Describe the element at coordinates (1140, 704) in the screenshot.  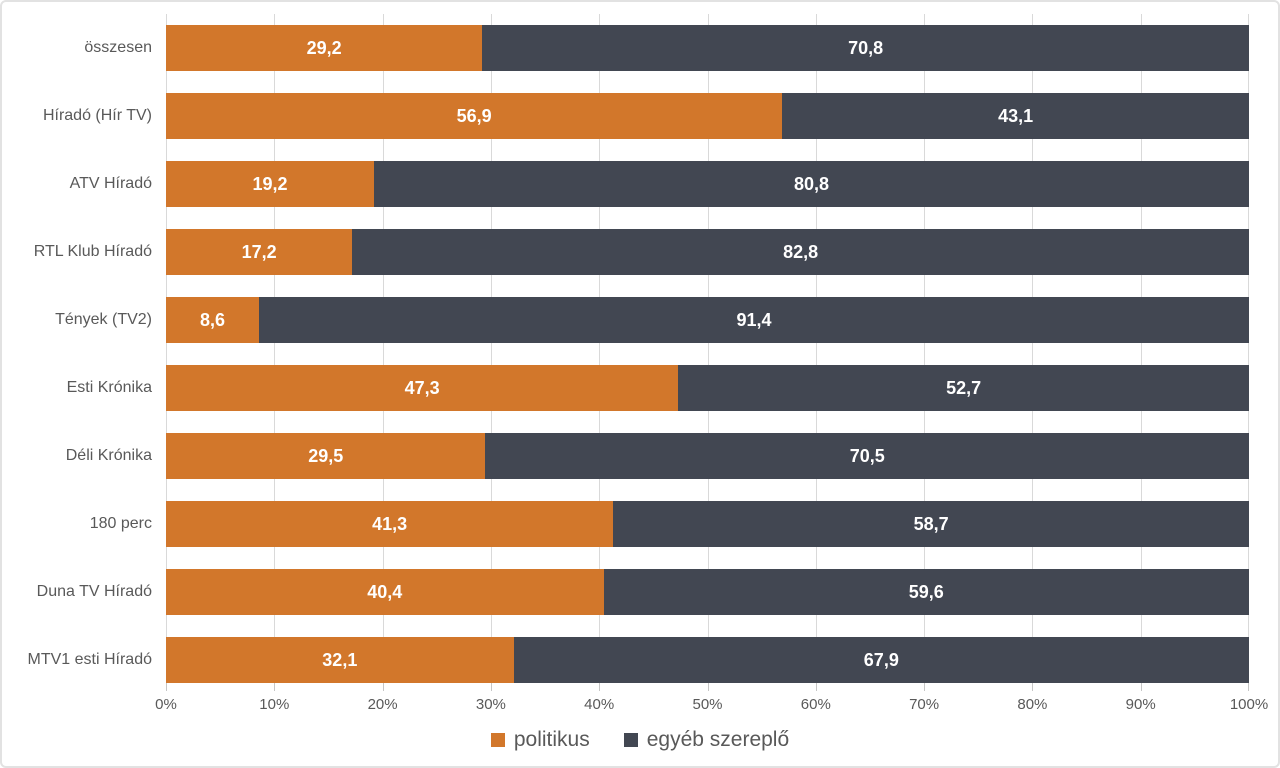
I see `x-tick-label: 90%` at that location.